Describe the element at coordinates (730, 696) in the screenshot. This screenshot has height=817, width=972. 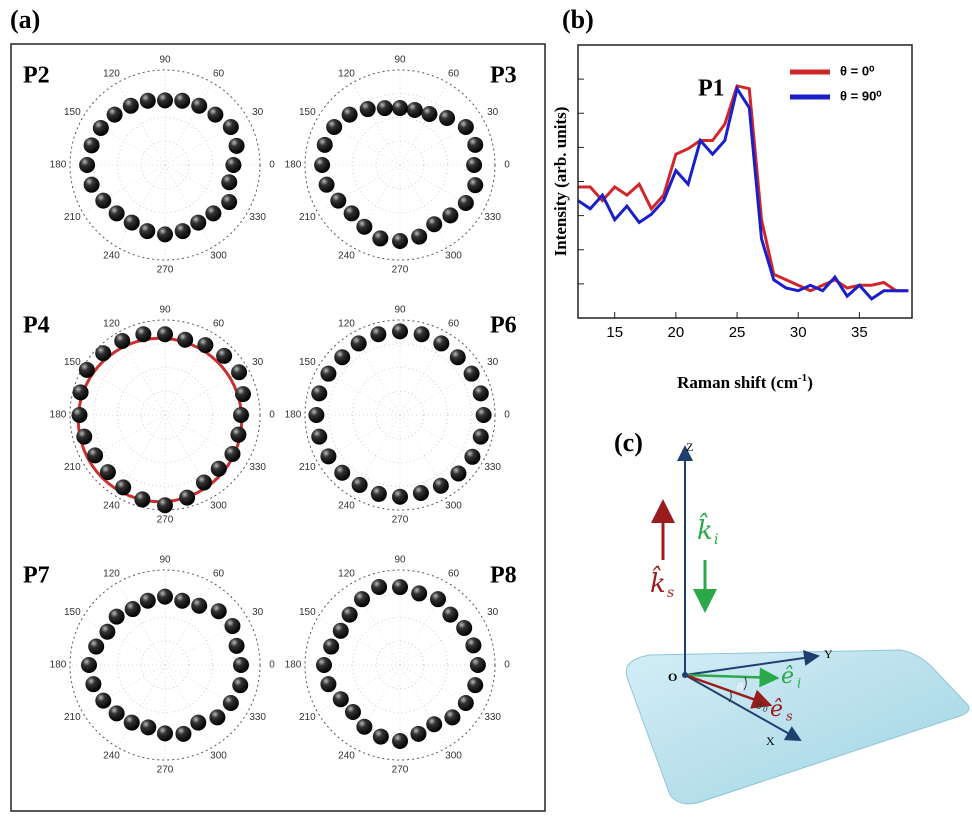
I see `angle-arc` at that location.